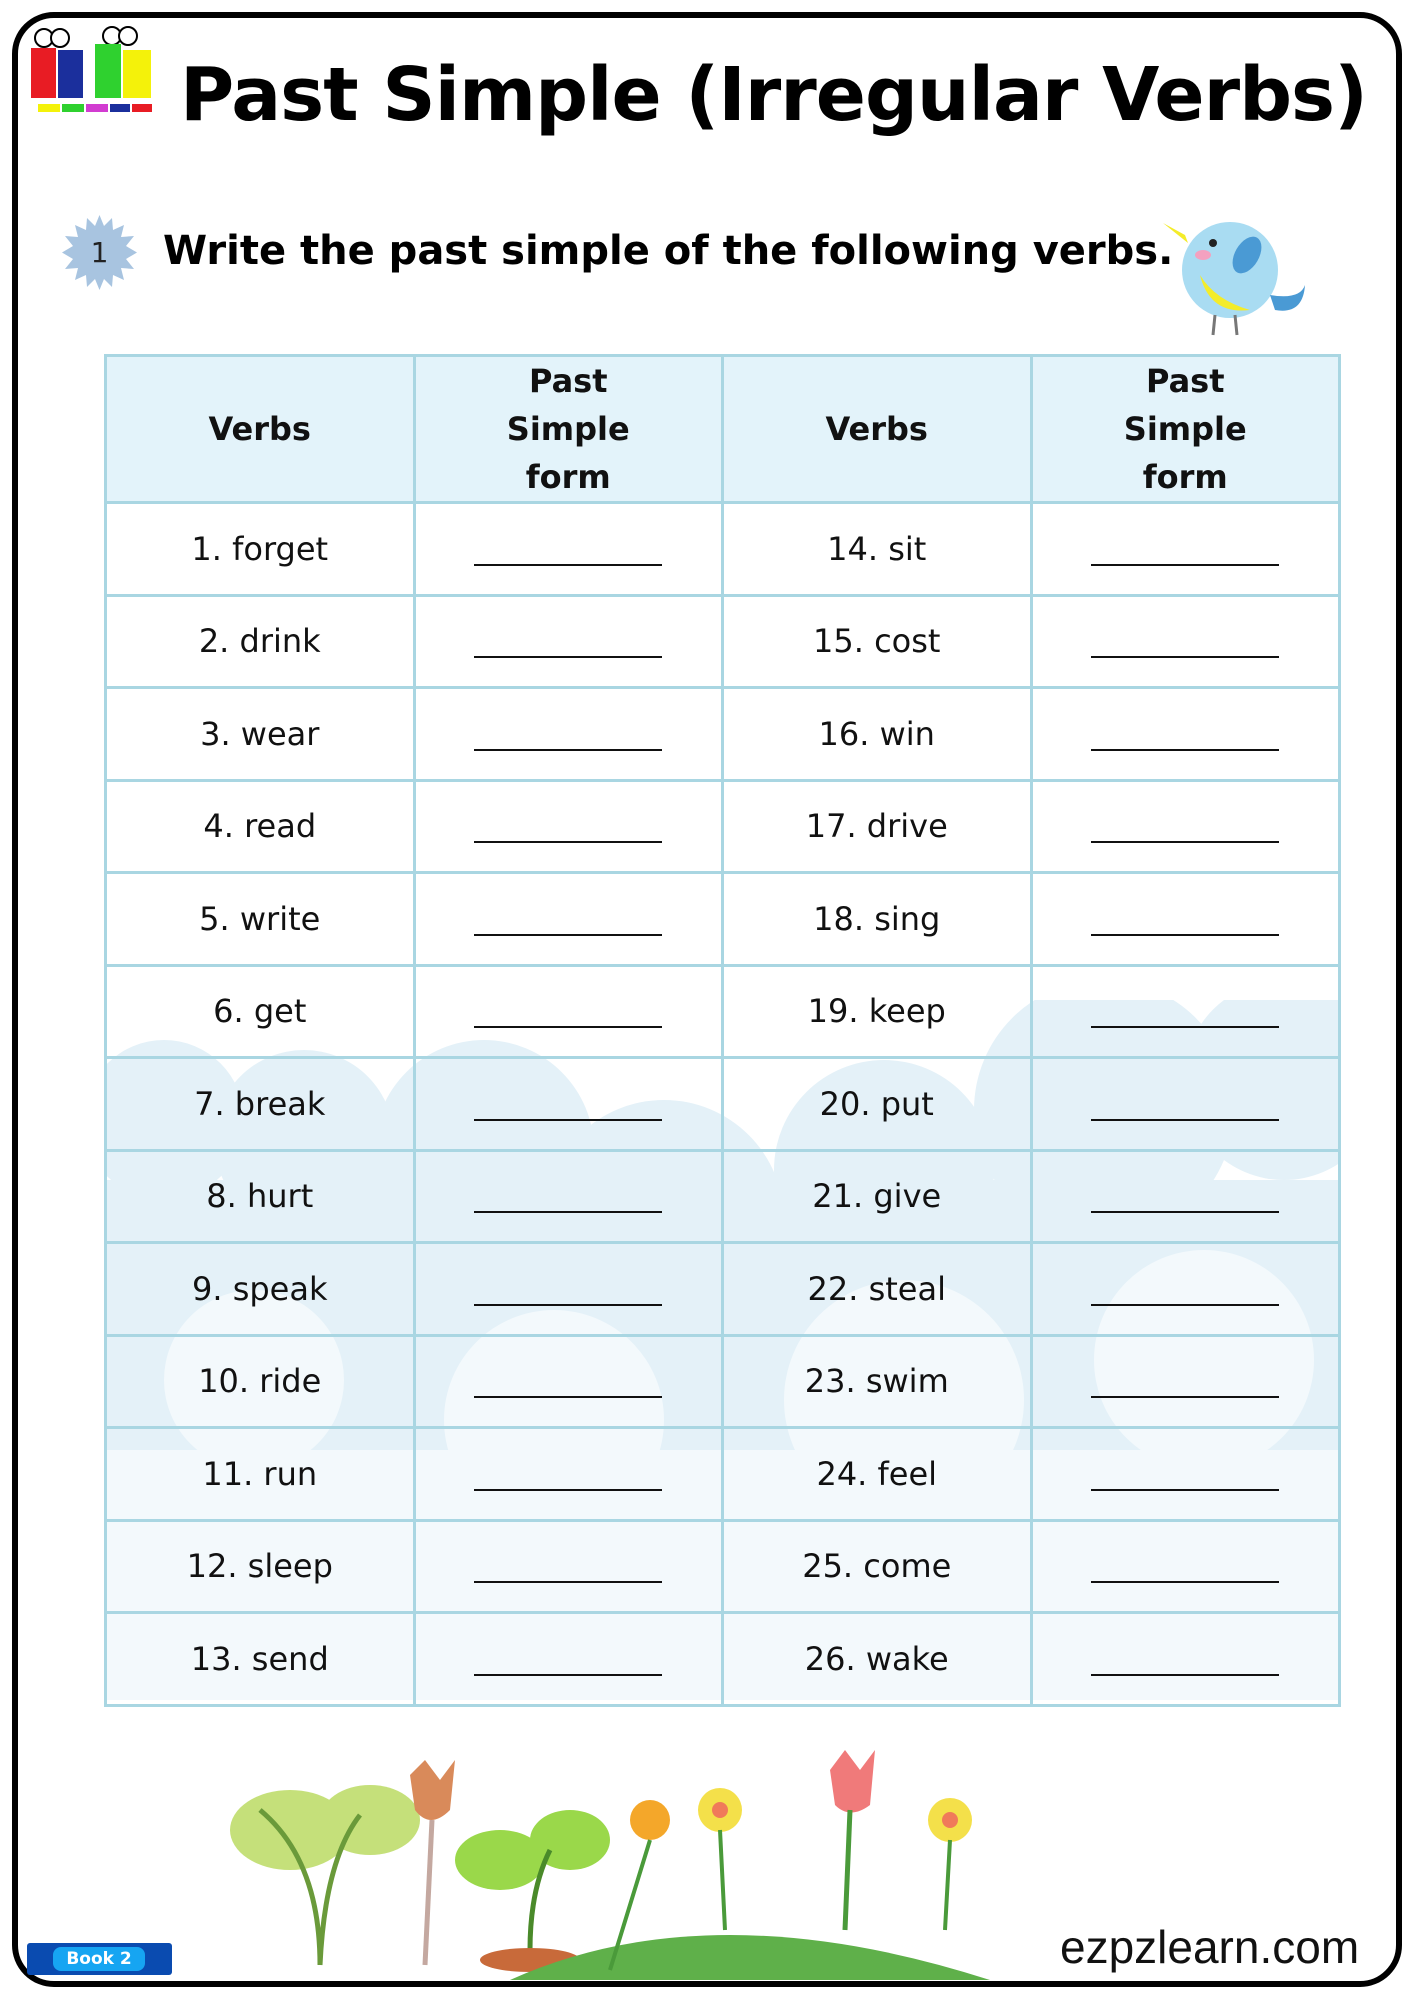 The width and height of the screenshot is (1414, 2000). Describe the element at coordinates (260, 734) in the screenshot. I see `verb-cell: 3. wear` at that location.